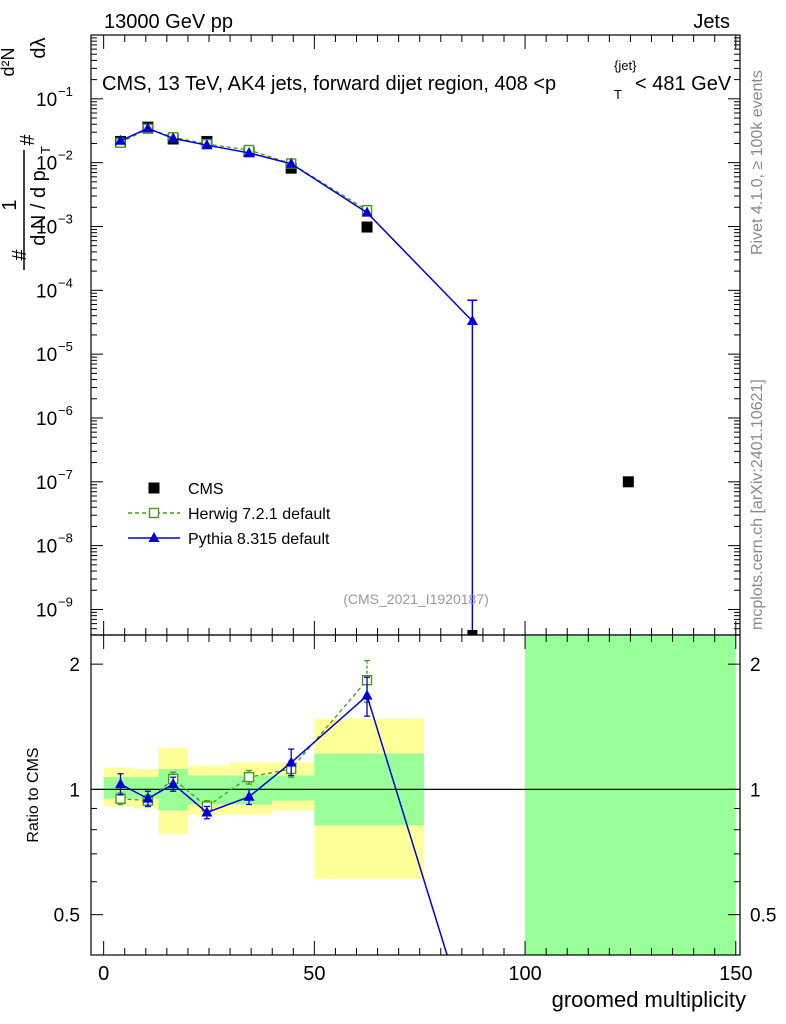 The height and width of the screenshot is (1024, 786). I want to click on legend-label-cms: CMS, so click(206, 489).